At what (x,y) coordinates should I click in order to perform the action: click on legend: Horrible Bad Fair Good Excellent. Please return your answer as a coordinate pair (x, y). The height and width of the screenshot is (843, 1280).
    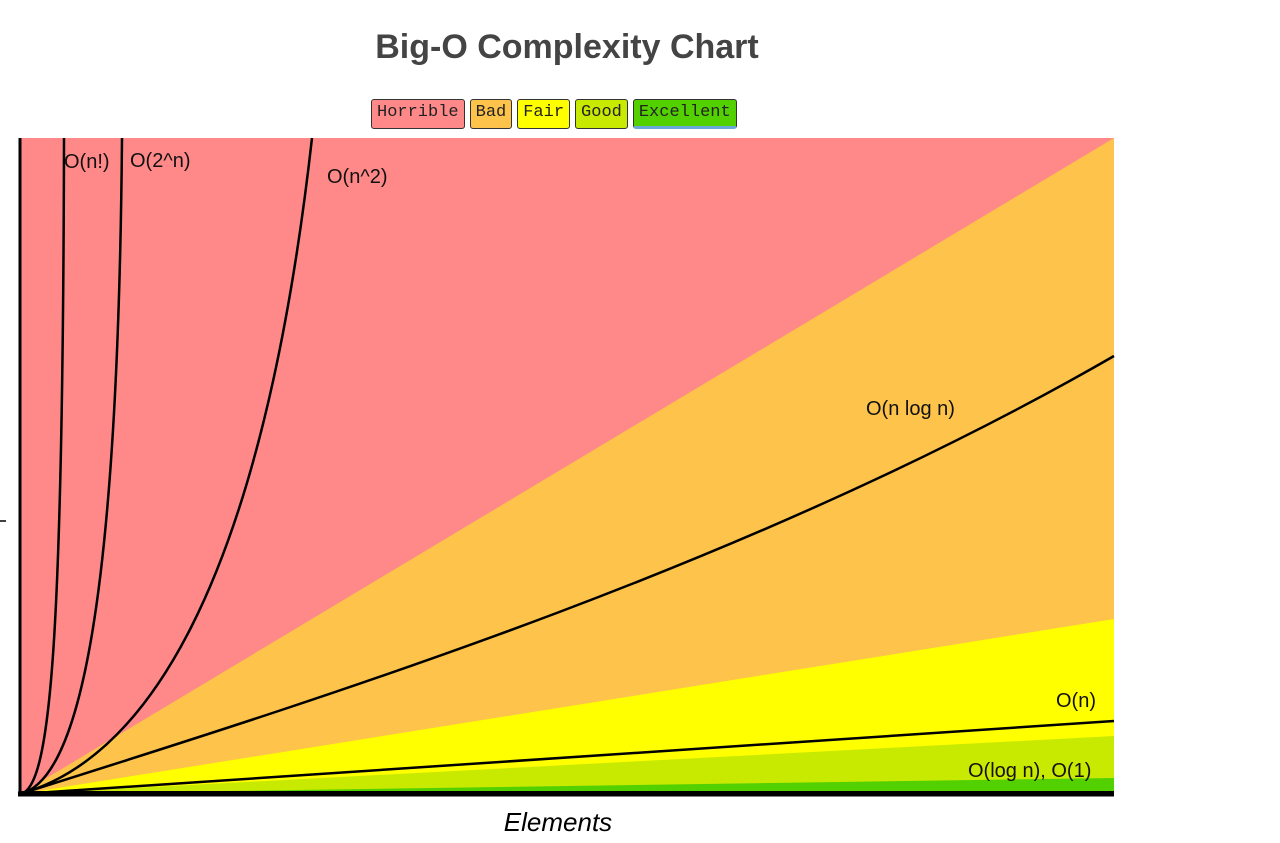
    Looking at the image, I should click on (554, 114).